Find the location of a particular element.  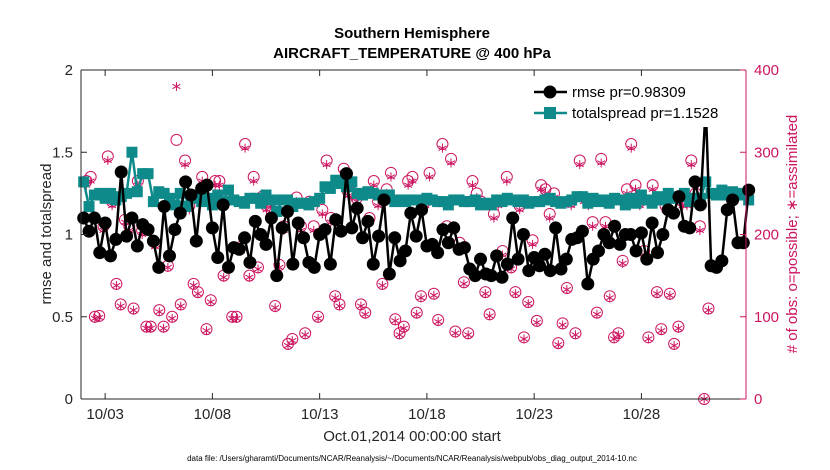

x-tick-label: 10/03 is located at coordinates (105, 414).